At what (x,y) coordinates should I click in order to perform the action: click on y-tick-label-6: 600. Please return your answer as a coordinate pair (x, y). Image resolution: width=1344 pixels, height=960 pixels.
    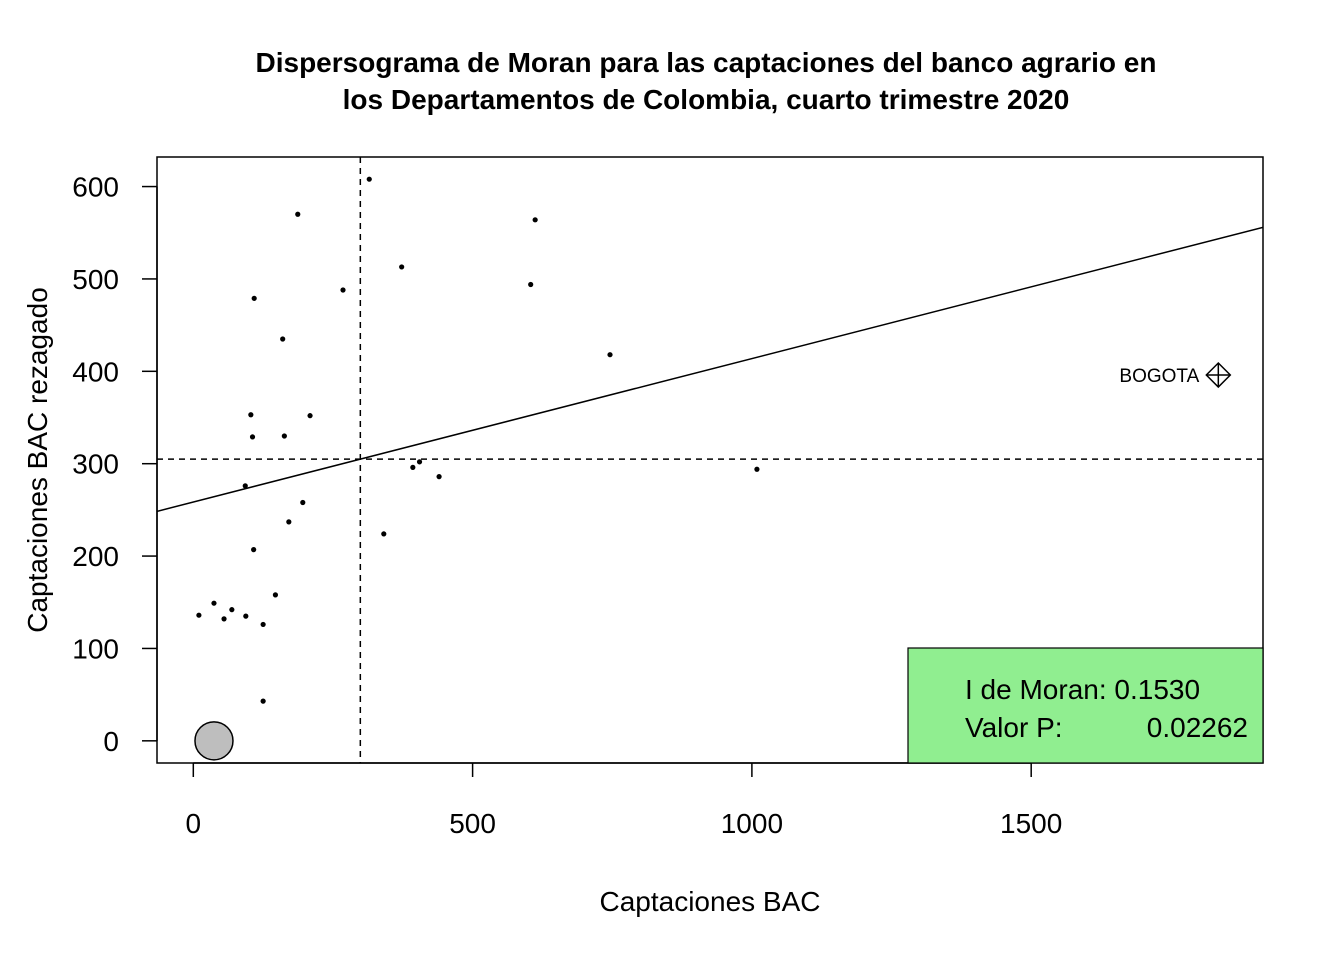
    Looking at the image, I should click on (95, 187).